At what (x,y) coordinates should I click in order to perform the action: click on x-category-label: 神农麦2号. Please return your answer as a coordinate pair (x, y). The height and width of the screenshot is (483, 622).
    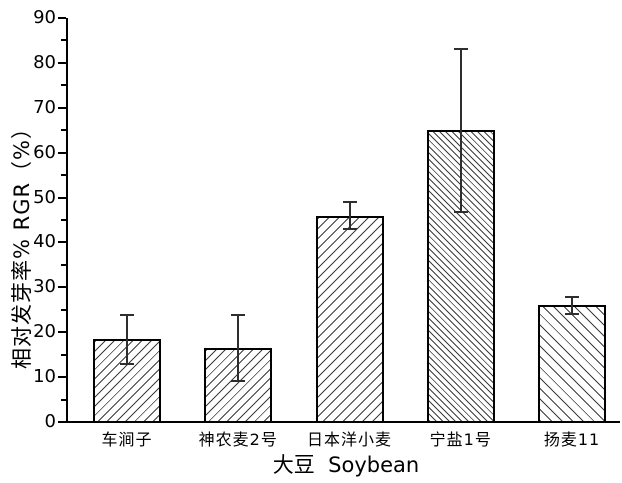
    Looking at the image, I should click on (238, 439).